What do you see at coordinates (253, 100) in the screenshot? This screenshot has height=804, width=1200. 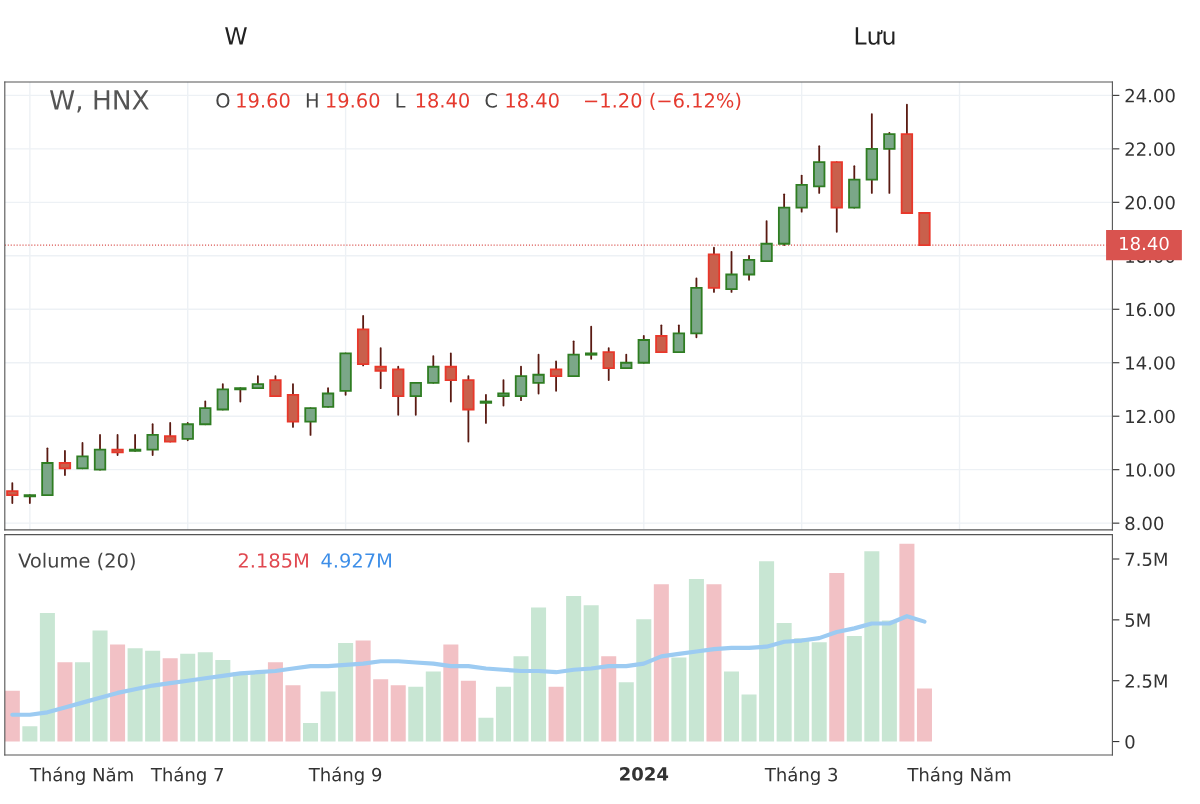 I see `annotation: O 19.60` at bounding box center [253, 100].